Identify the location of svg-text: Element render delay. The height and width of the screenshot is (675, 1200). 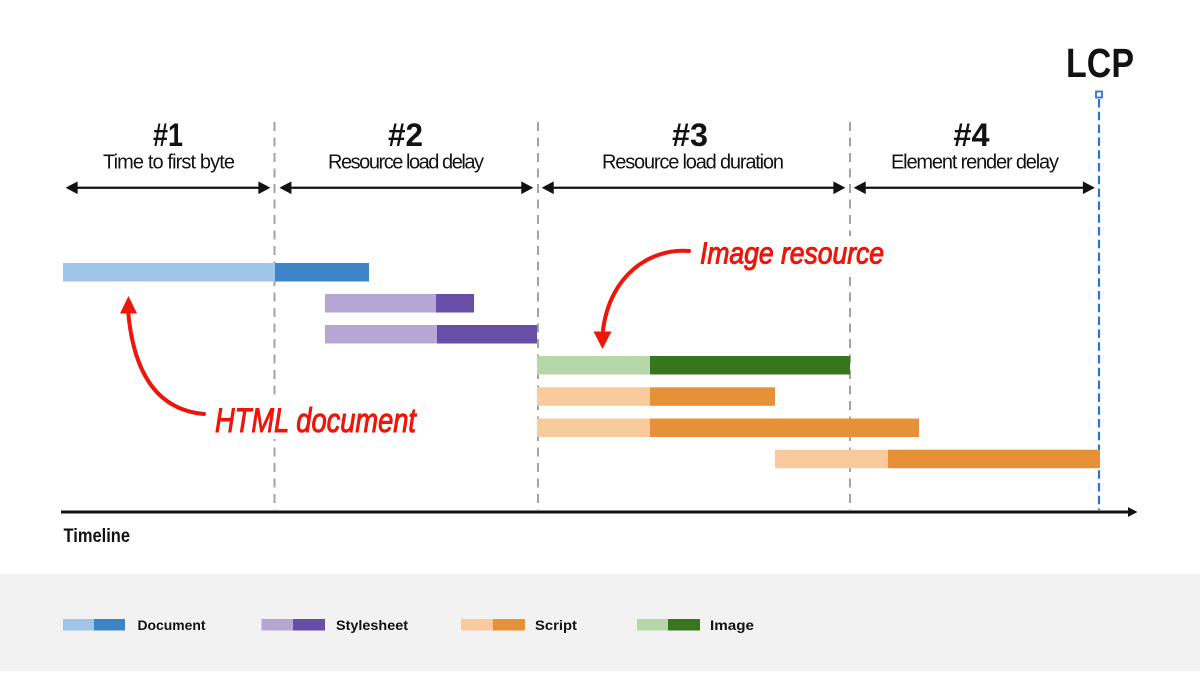
(975, 163).